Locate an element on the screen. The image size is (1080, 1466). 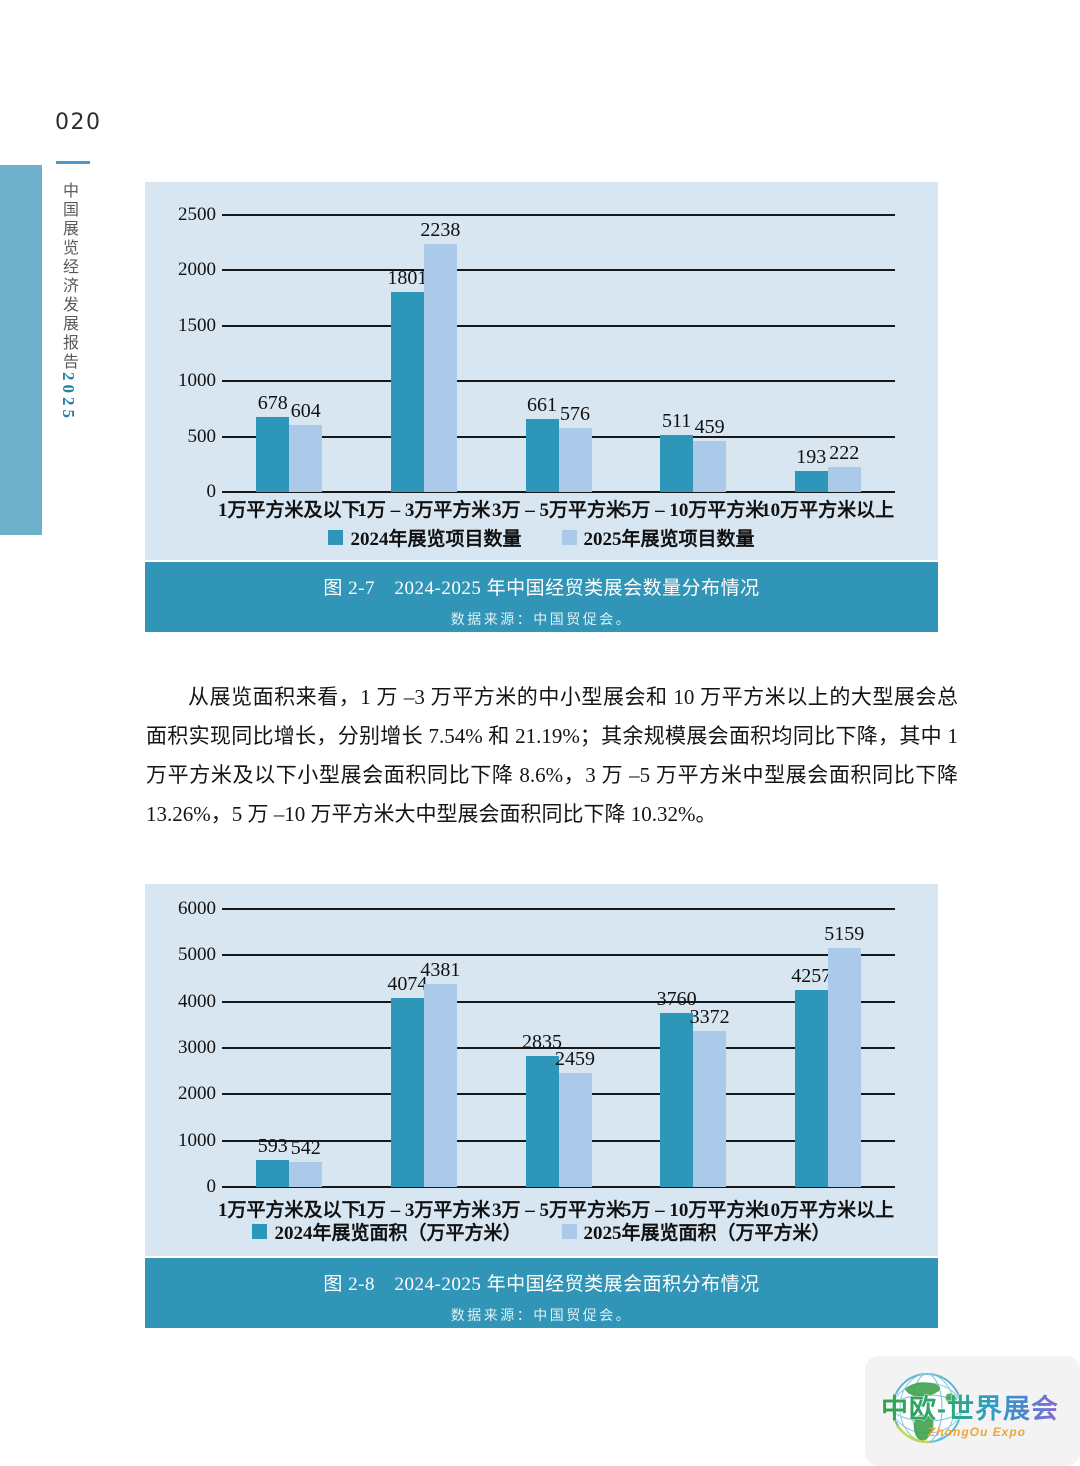
sidebar-book-title: 中国展览经济发展报告2025 is located at coordinates (68, 302).